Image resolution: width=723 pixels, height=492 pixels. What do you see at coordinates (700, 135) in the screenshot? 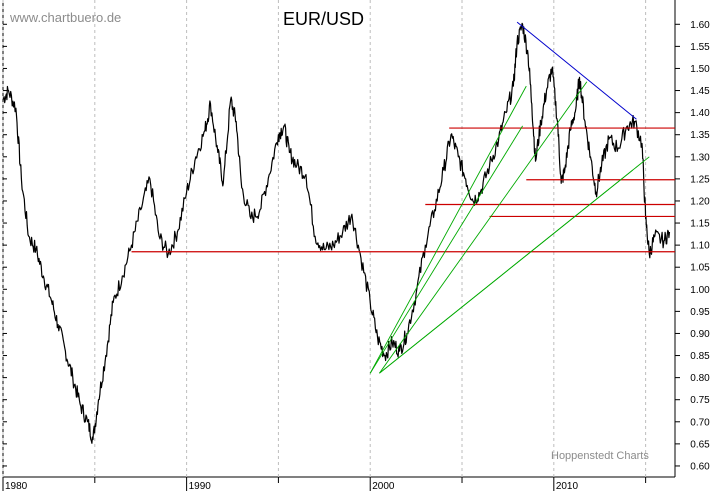
I see `y-tick-label: 1.35` at bounding box center [700, 135].